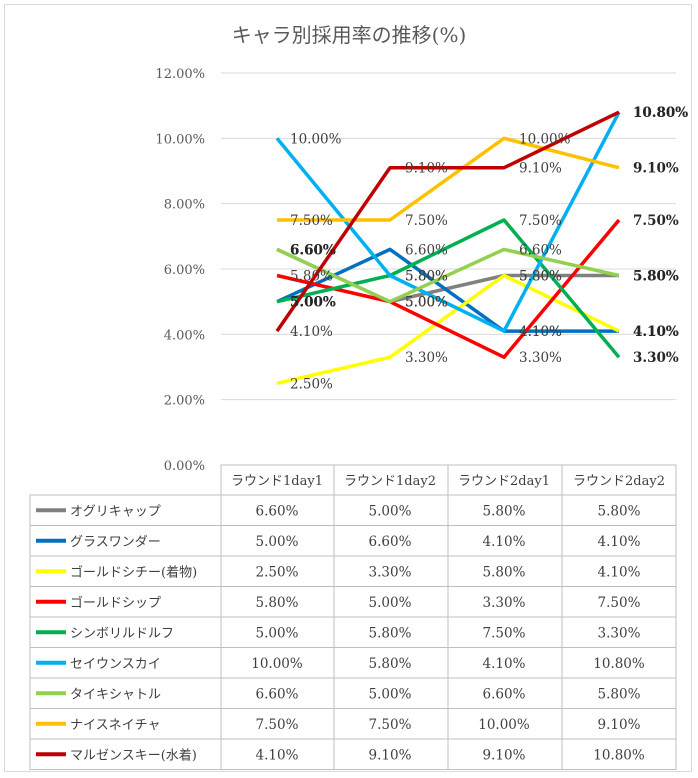  I want to click on y-axis-ticks: 0.00% 2.00% 4.00% 6.00% 8.00% 10.00% 12.00%, so click(180, 270).